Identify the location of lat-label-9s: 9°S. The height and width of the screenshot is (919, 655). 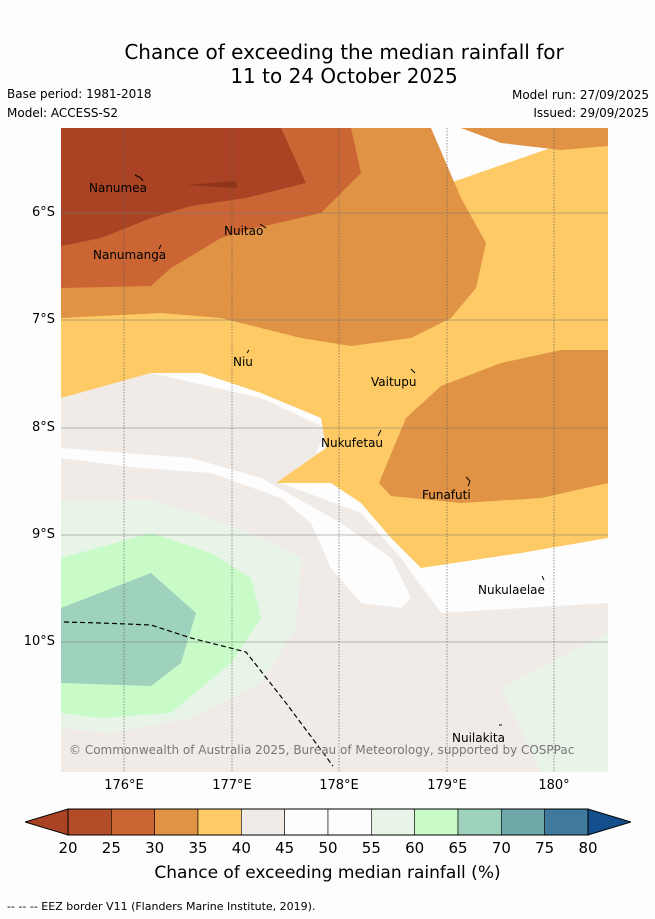
(43, 534).